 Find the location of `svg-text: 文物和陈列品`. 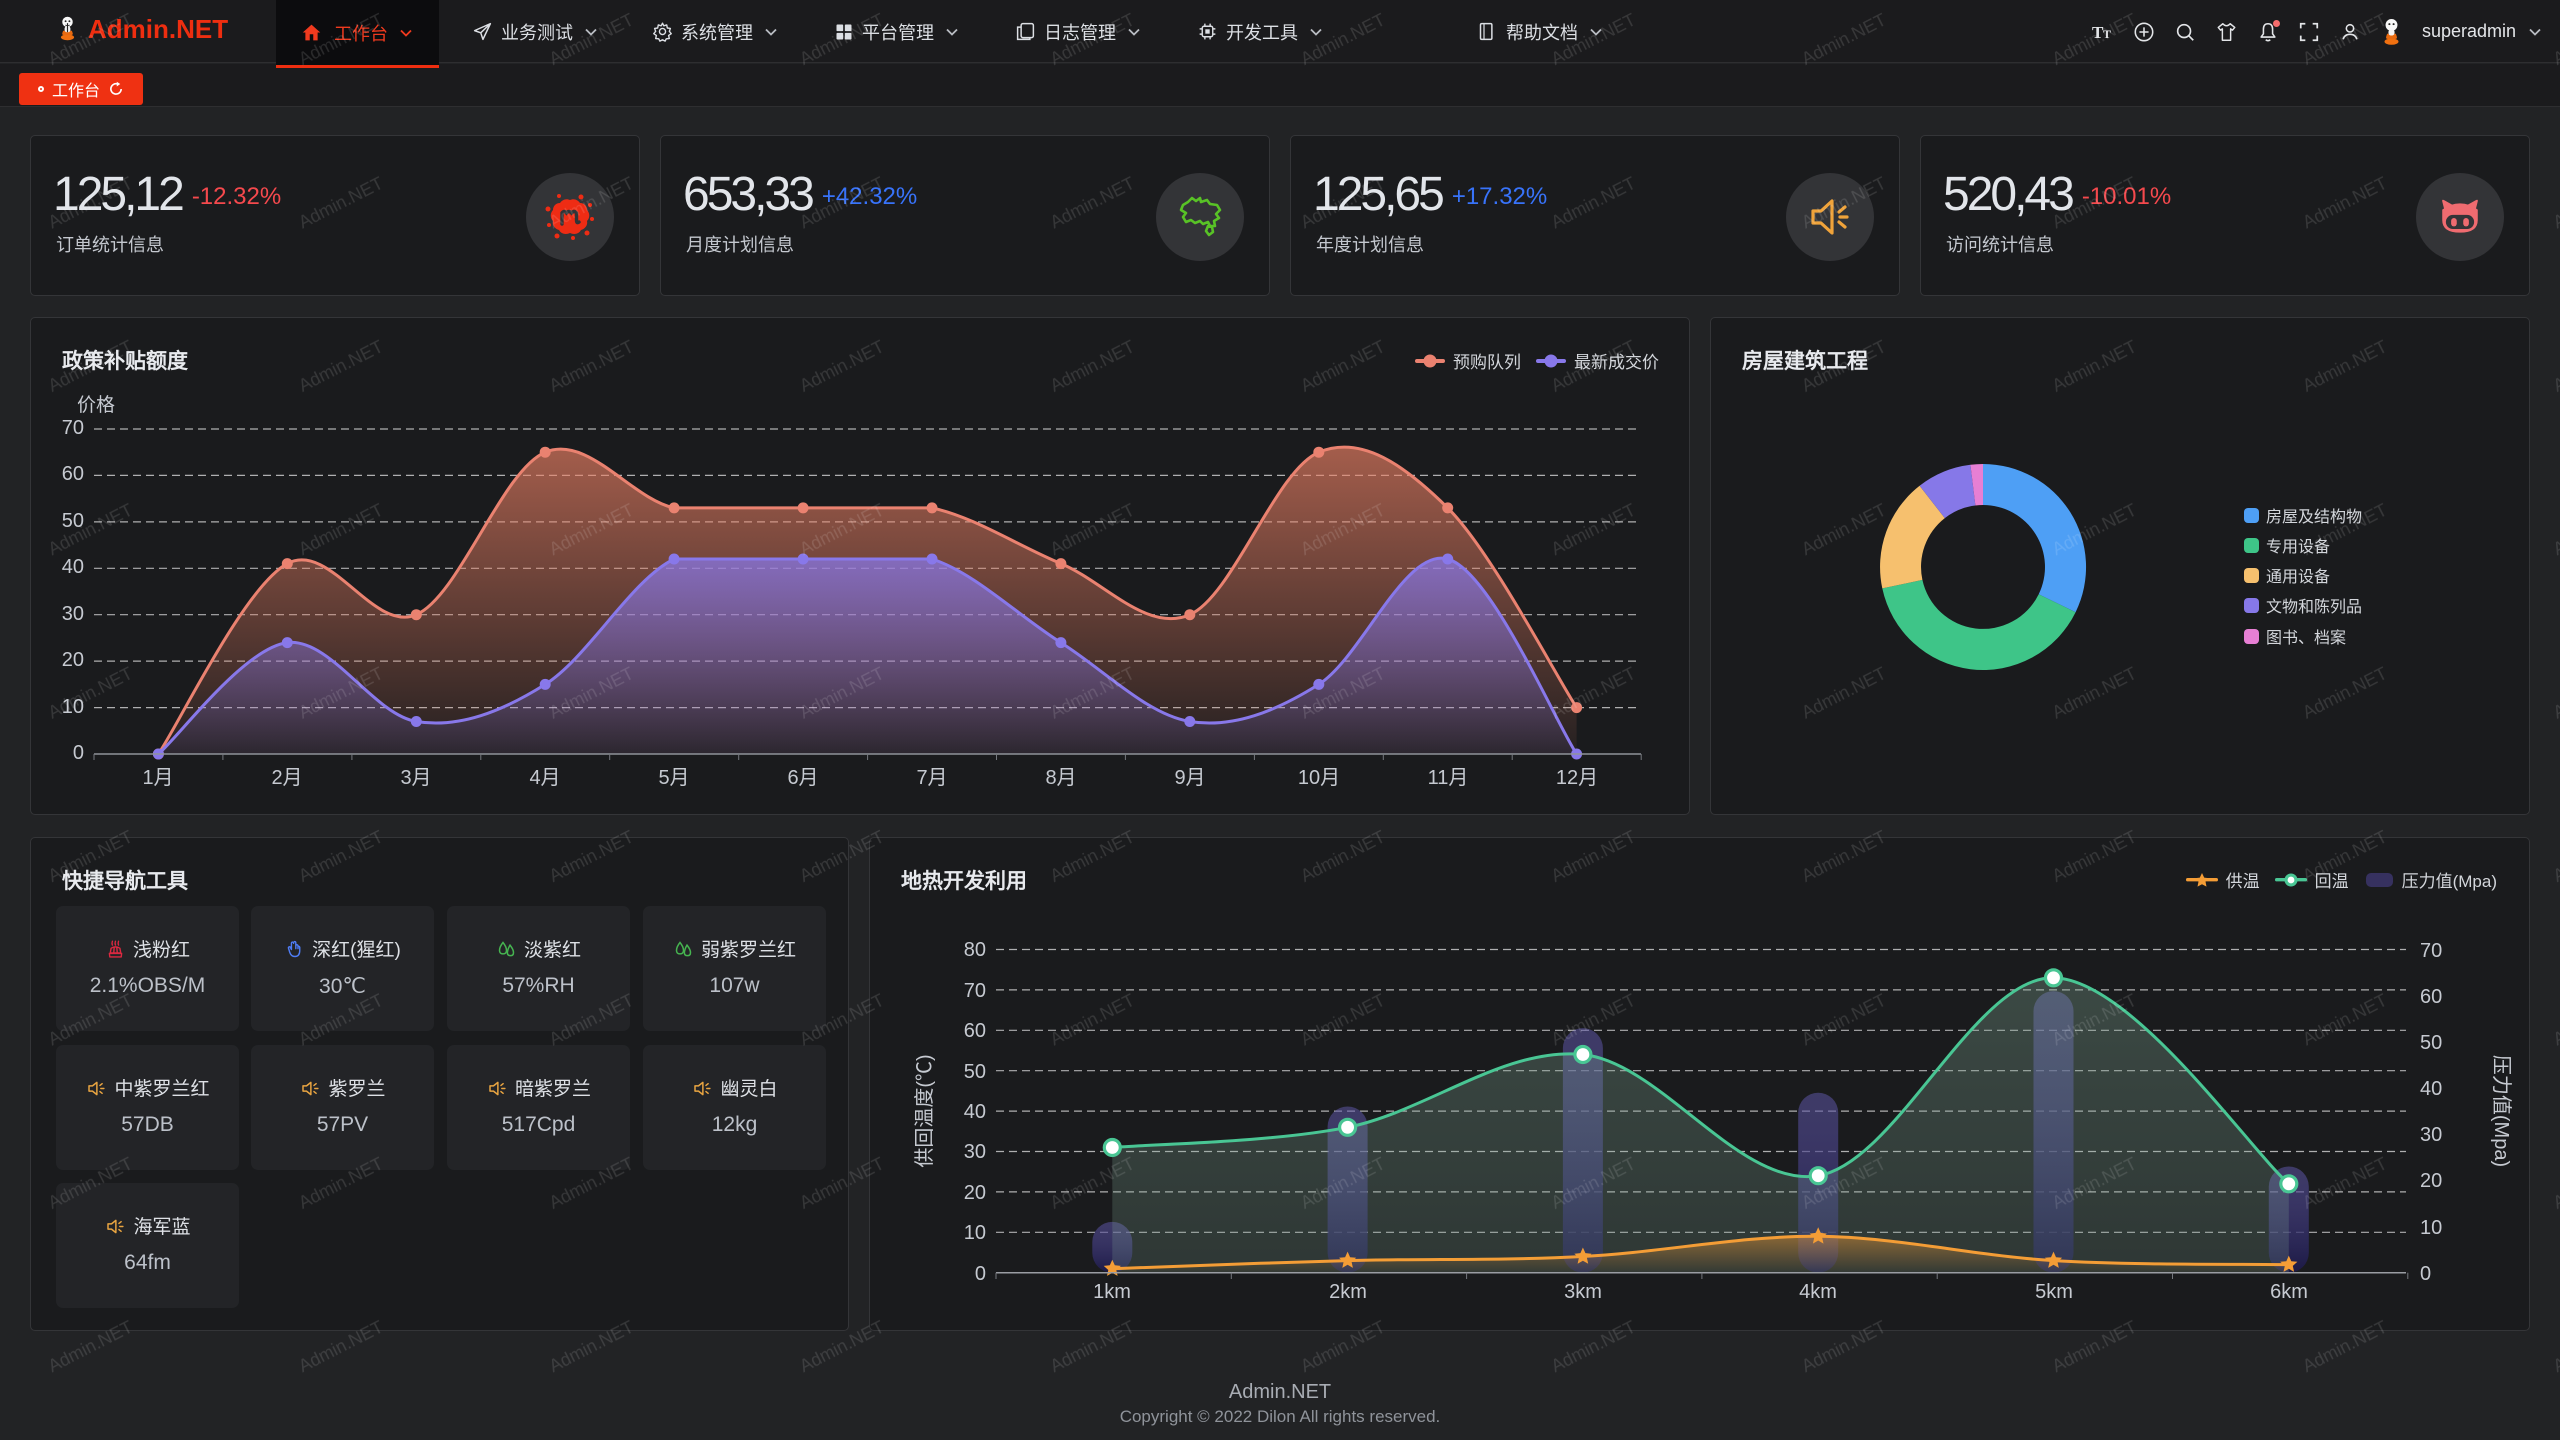

svg-text: 文物和陈列品 is located at coordinates (2314, 607).